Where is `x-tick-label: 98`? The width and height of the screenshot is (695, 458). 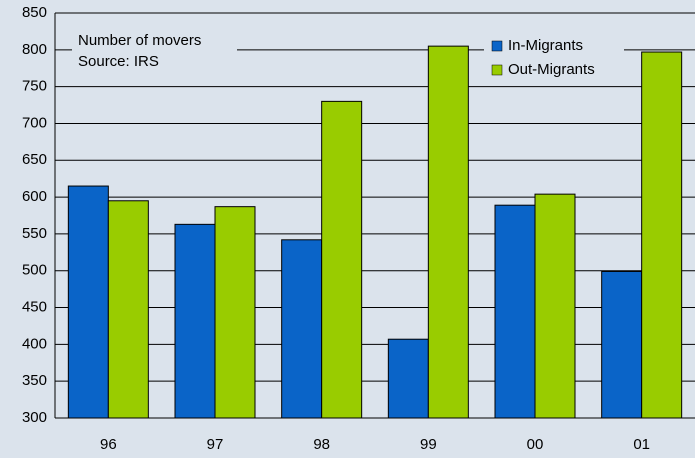
x-tick-label: 98 is located at coordinates (321, 444).